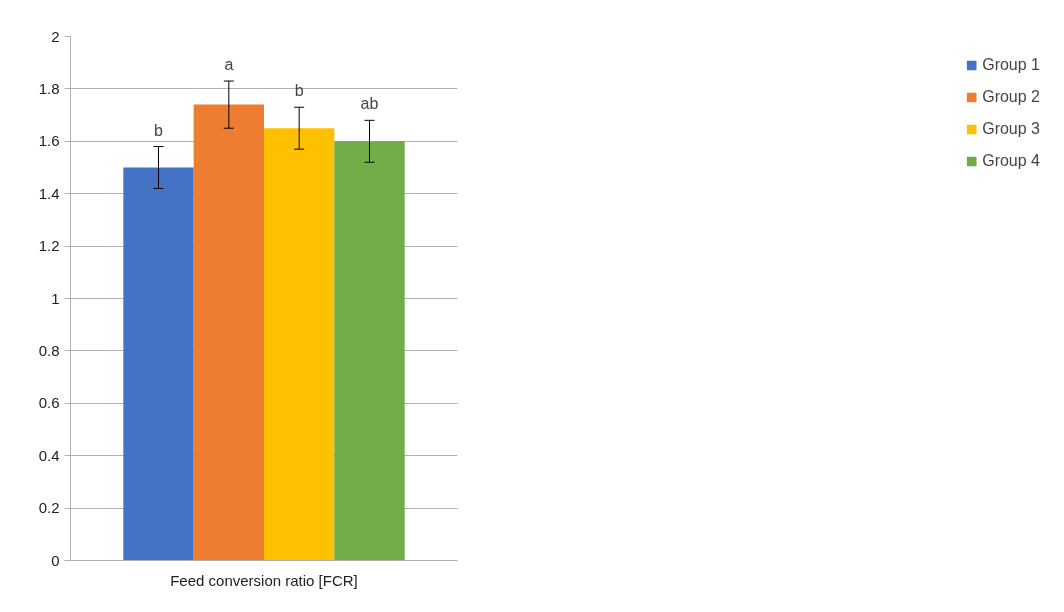  I want to click on legend-label: Group 3, so click(1011, 129).